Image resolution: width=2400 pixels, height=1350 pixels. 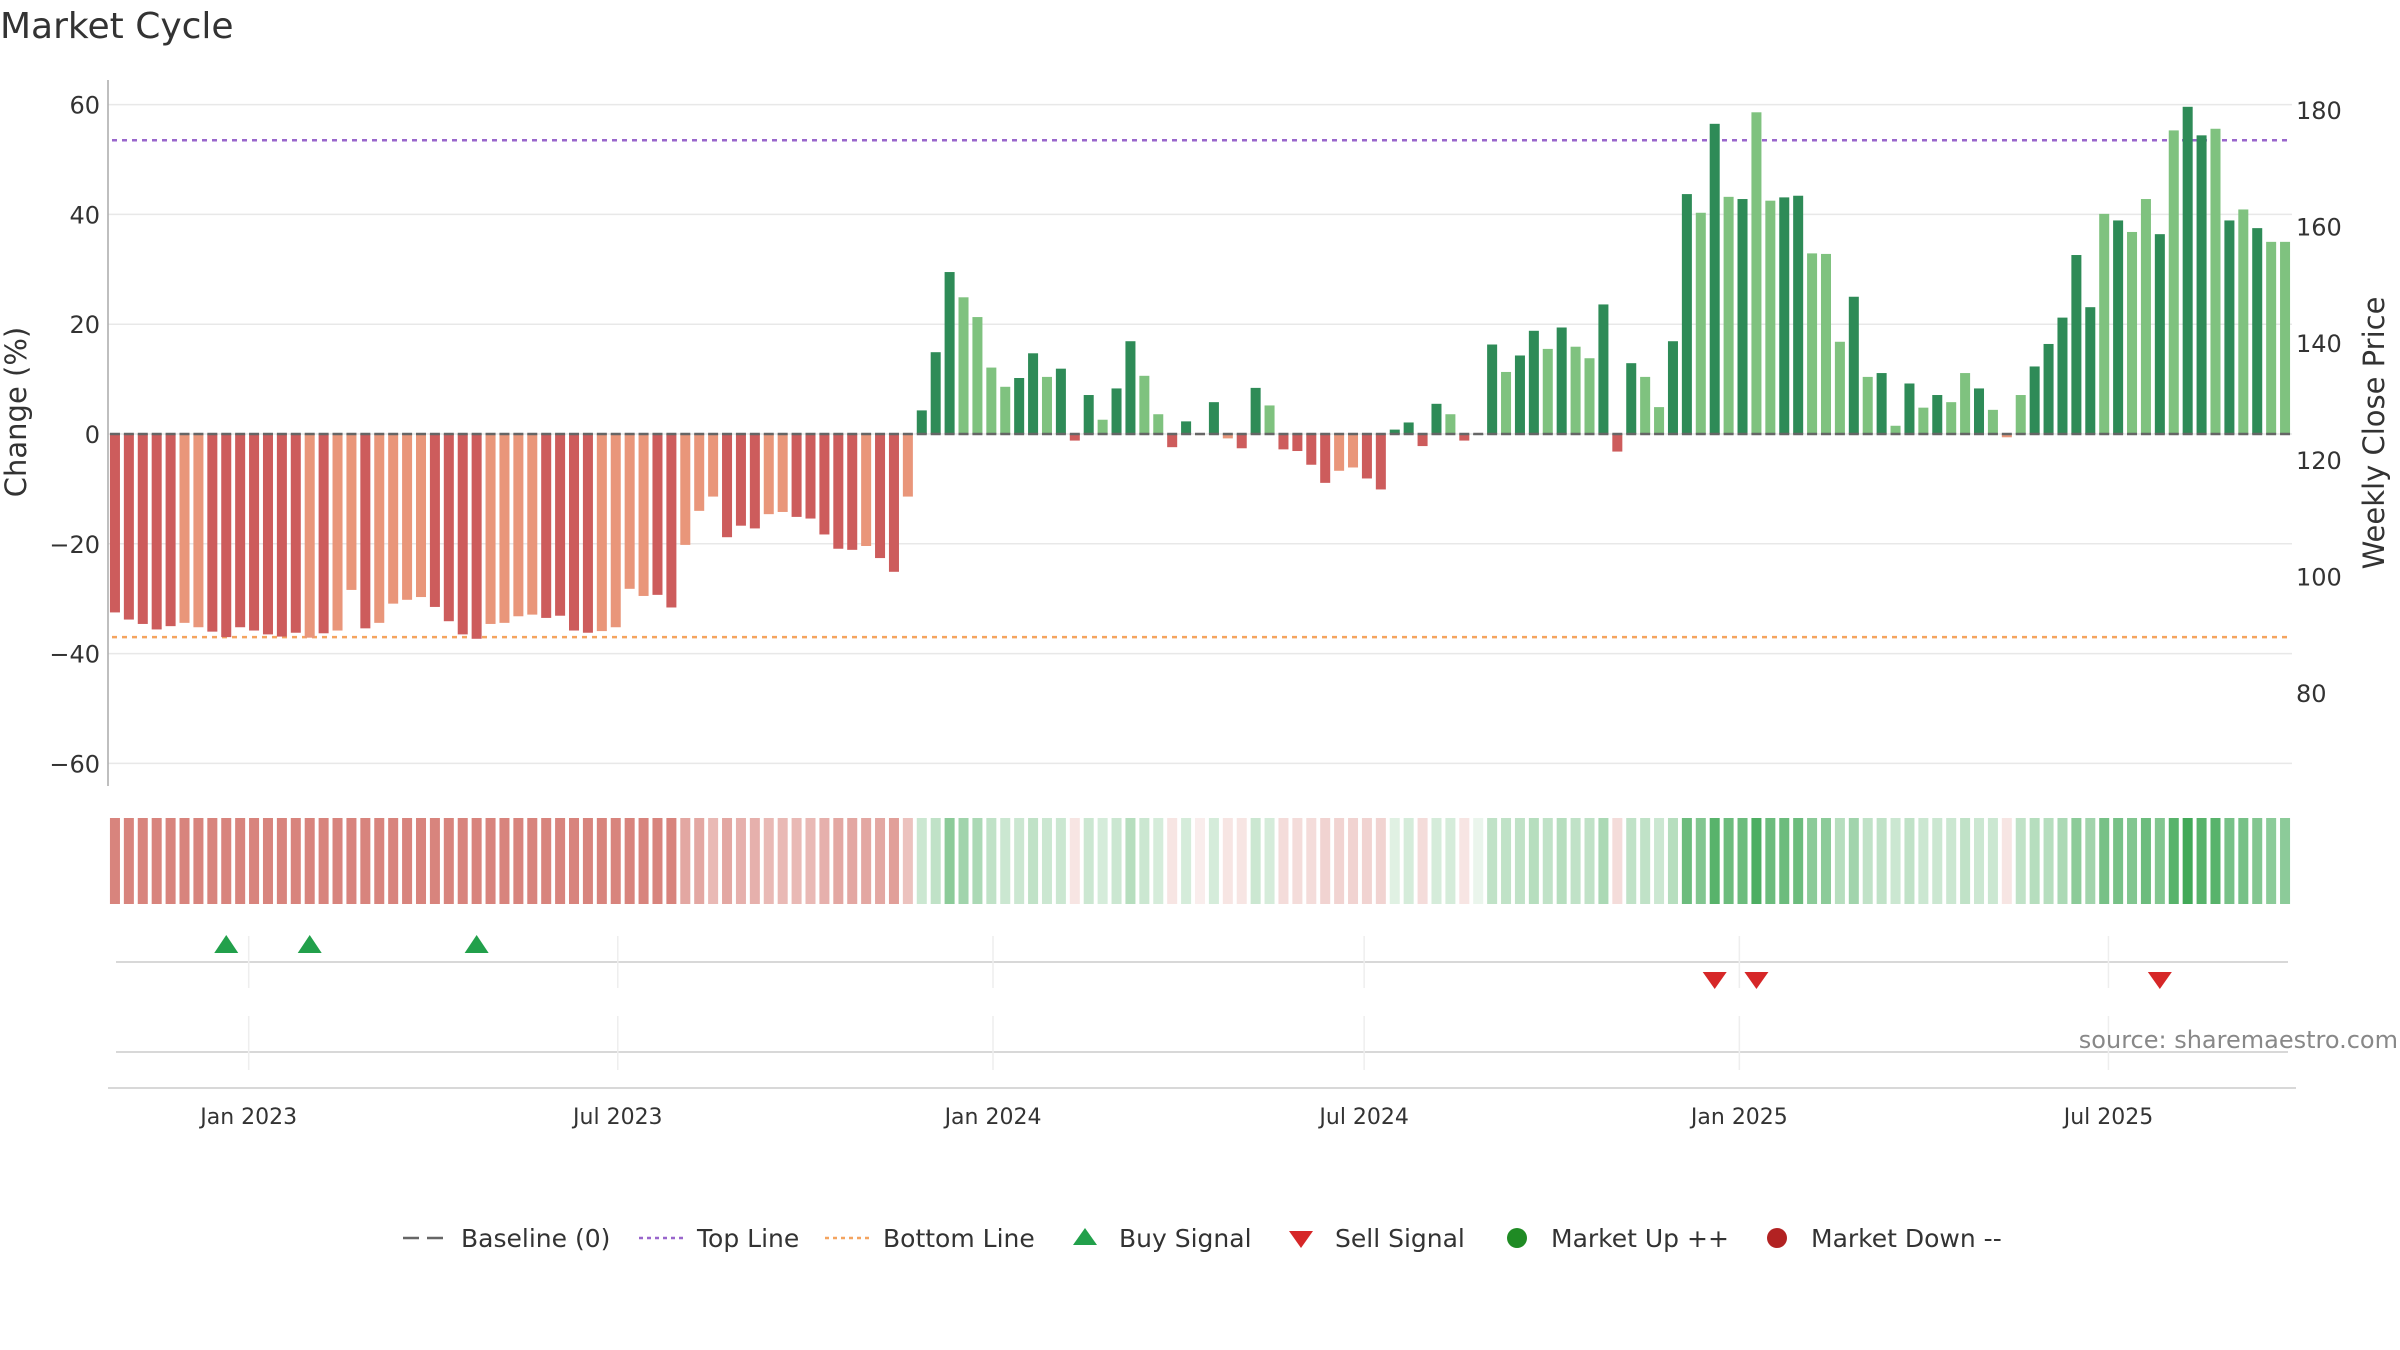 I want to click on legend-item-buy: Buy Signal, so click(x=1162, y=1238).